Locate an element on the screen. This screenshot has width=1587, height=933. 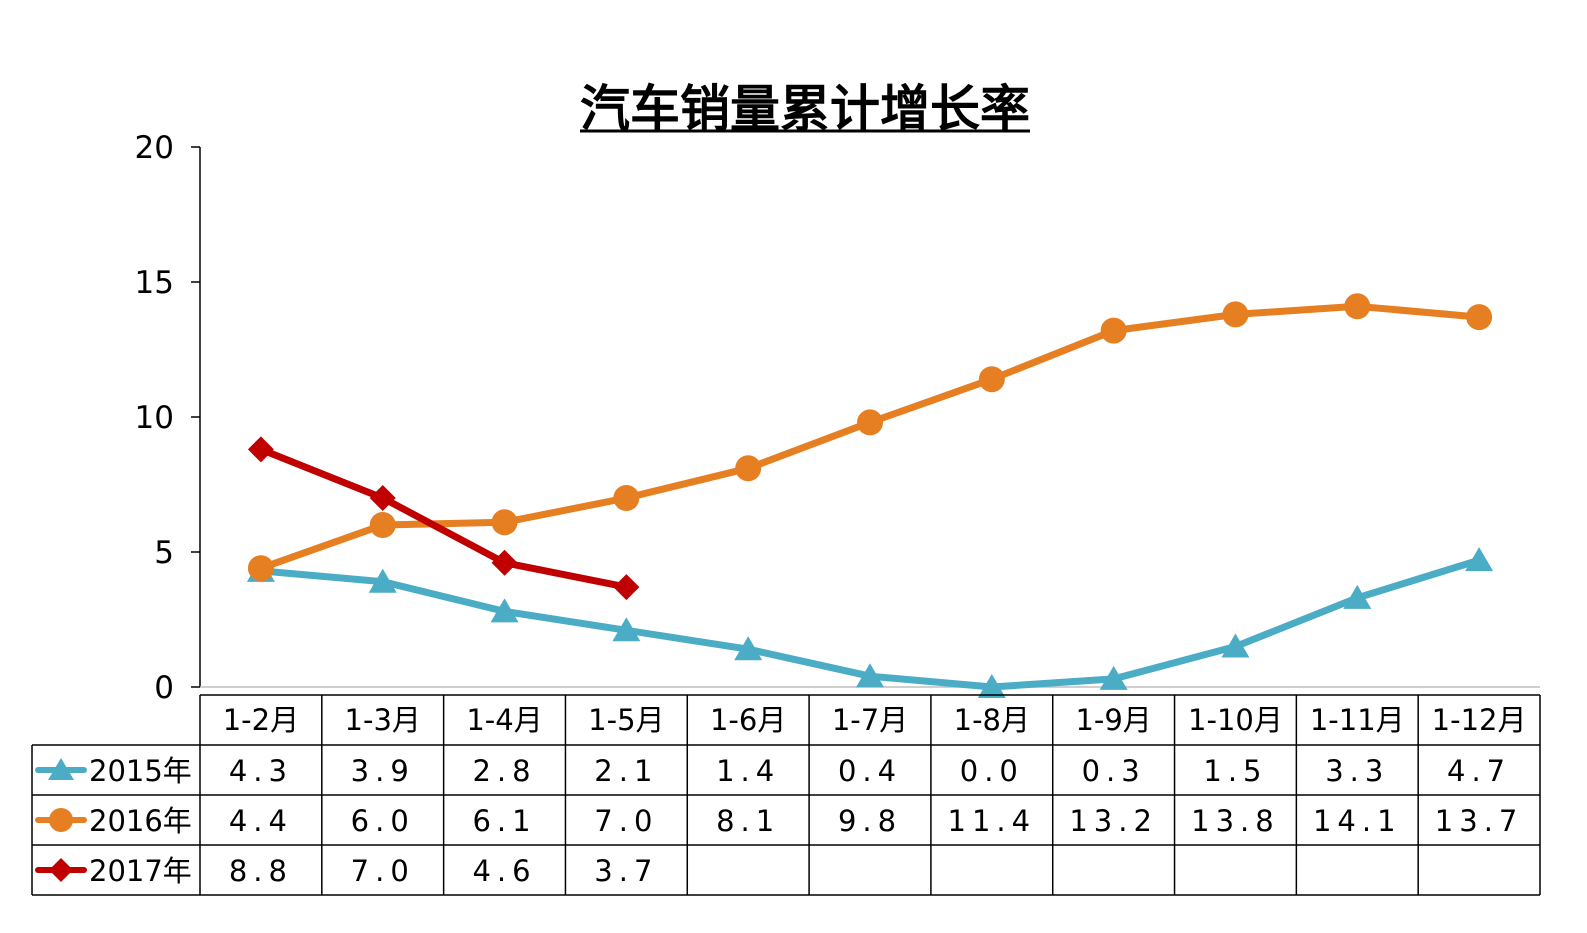
data-label: 6.1 is located at coordinates (504, 821).